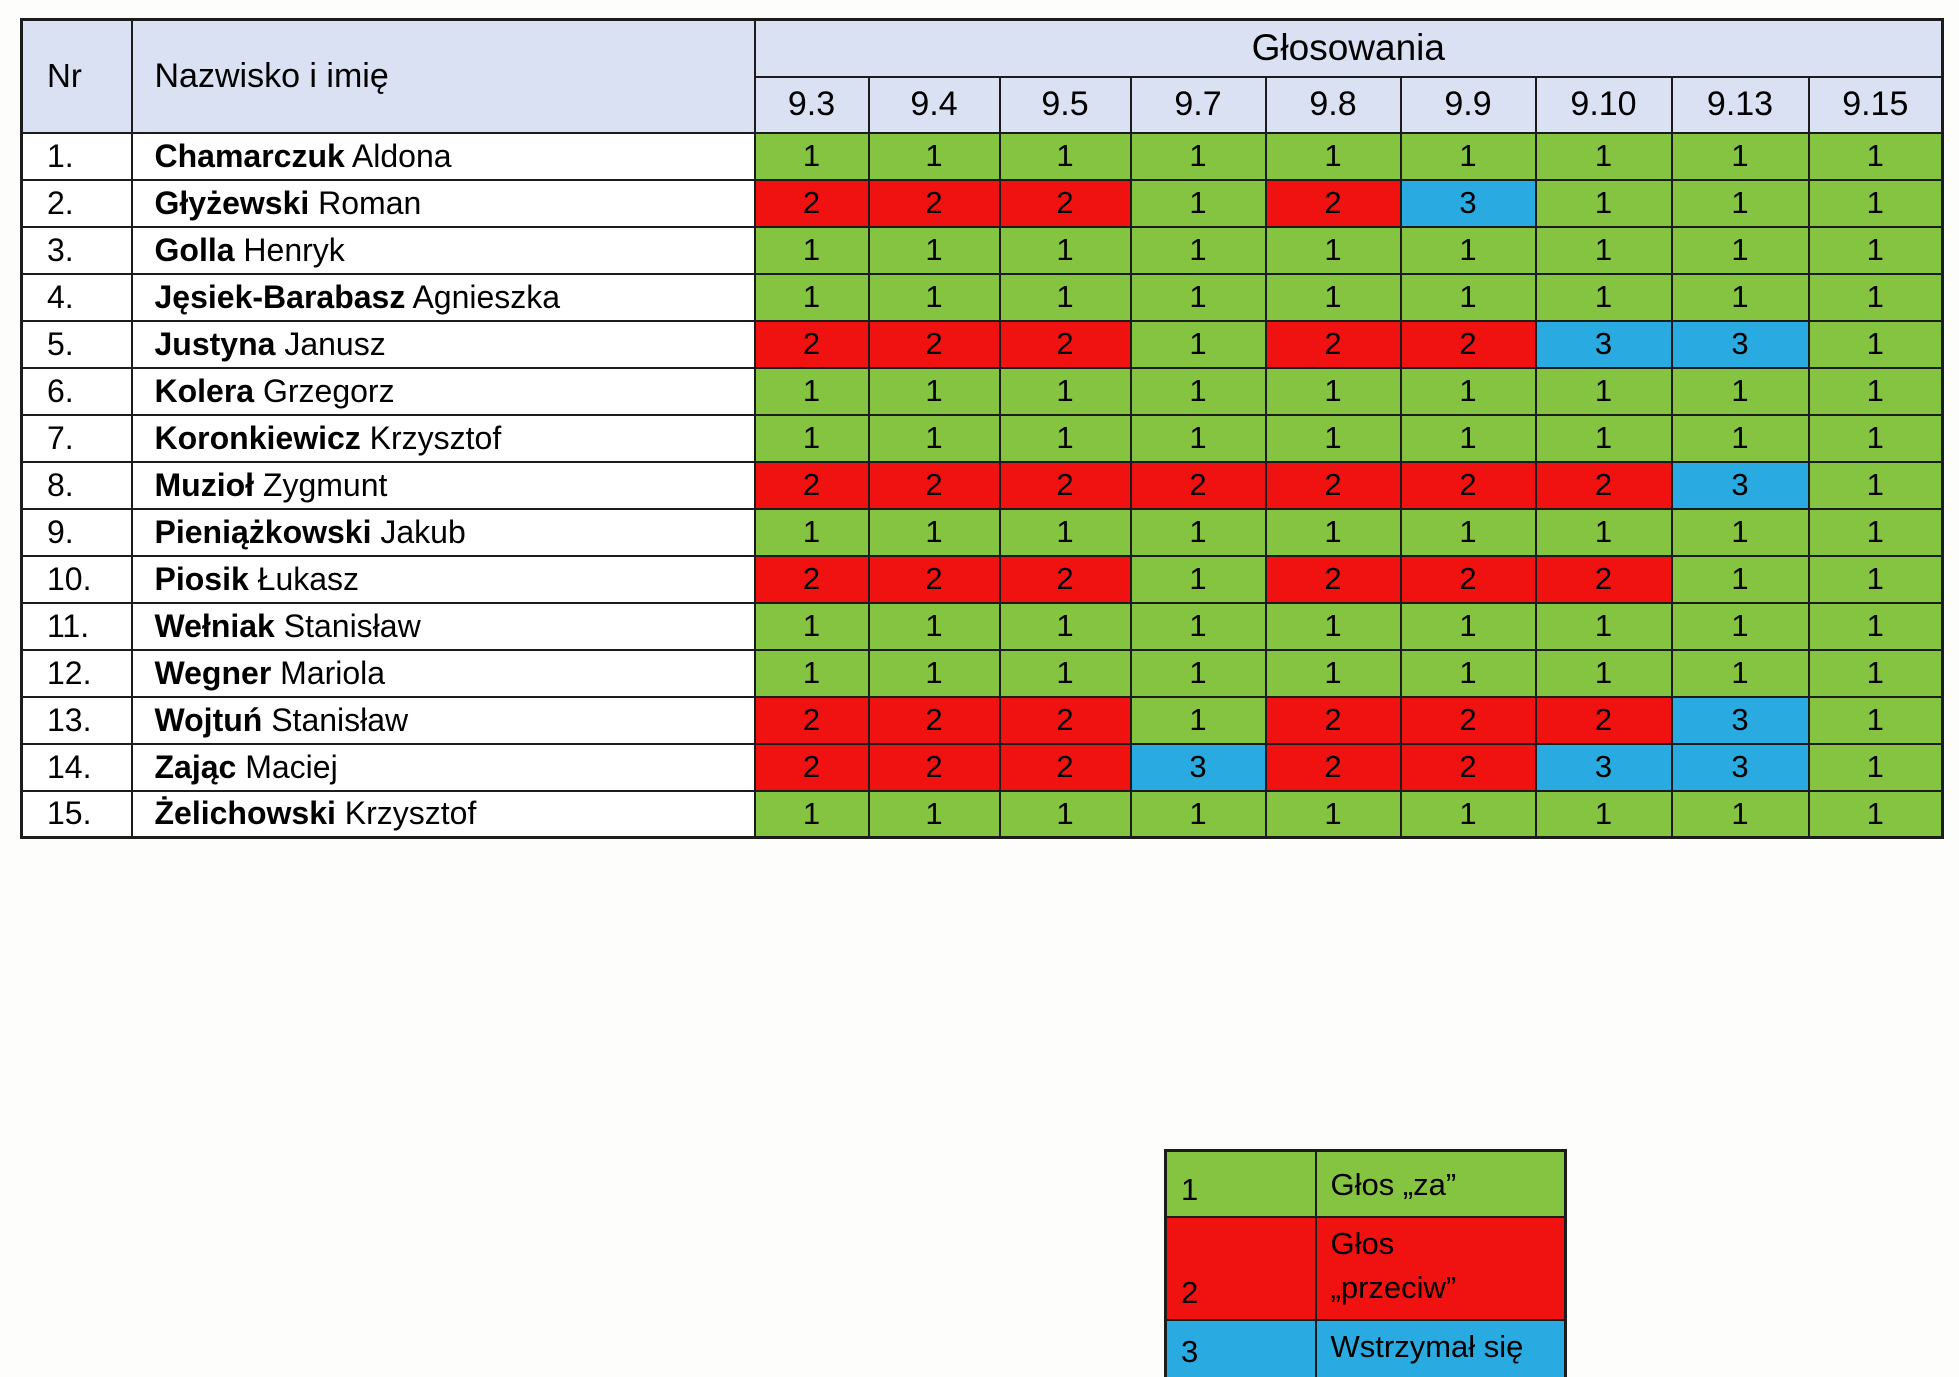 This screenshot has width=1959, height=1377. I want to click on table-row: 11. Wełniak Stanisław 1 1 1 1 1 1 1 1 1, so click(982, 626).